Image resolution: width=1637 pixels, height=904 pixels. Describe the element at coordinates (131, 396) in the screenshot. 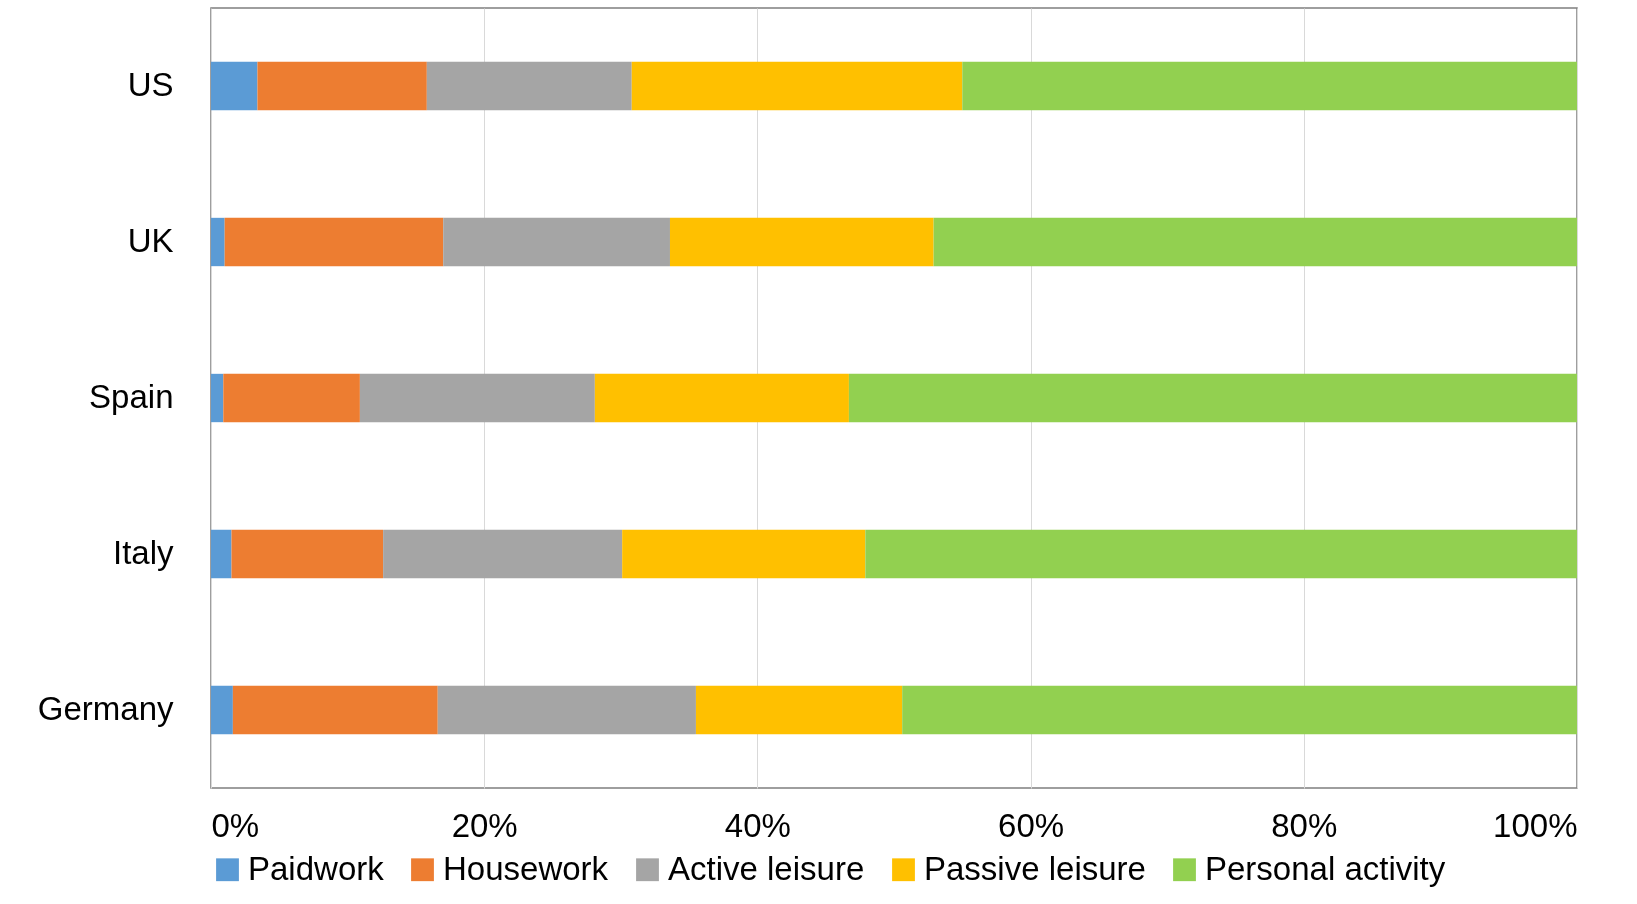

I see `y-tick-label: Spain` at that location.